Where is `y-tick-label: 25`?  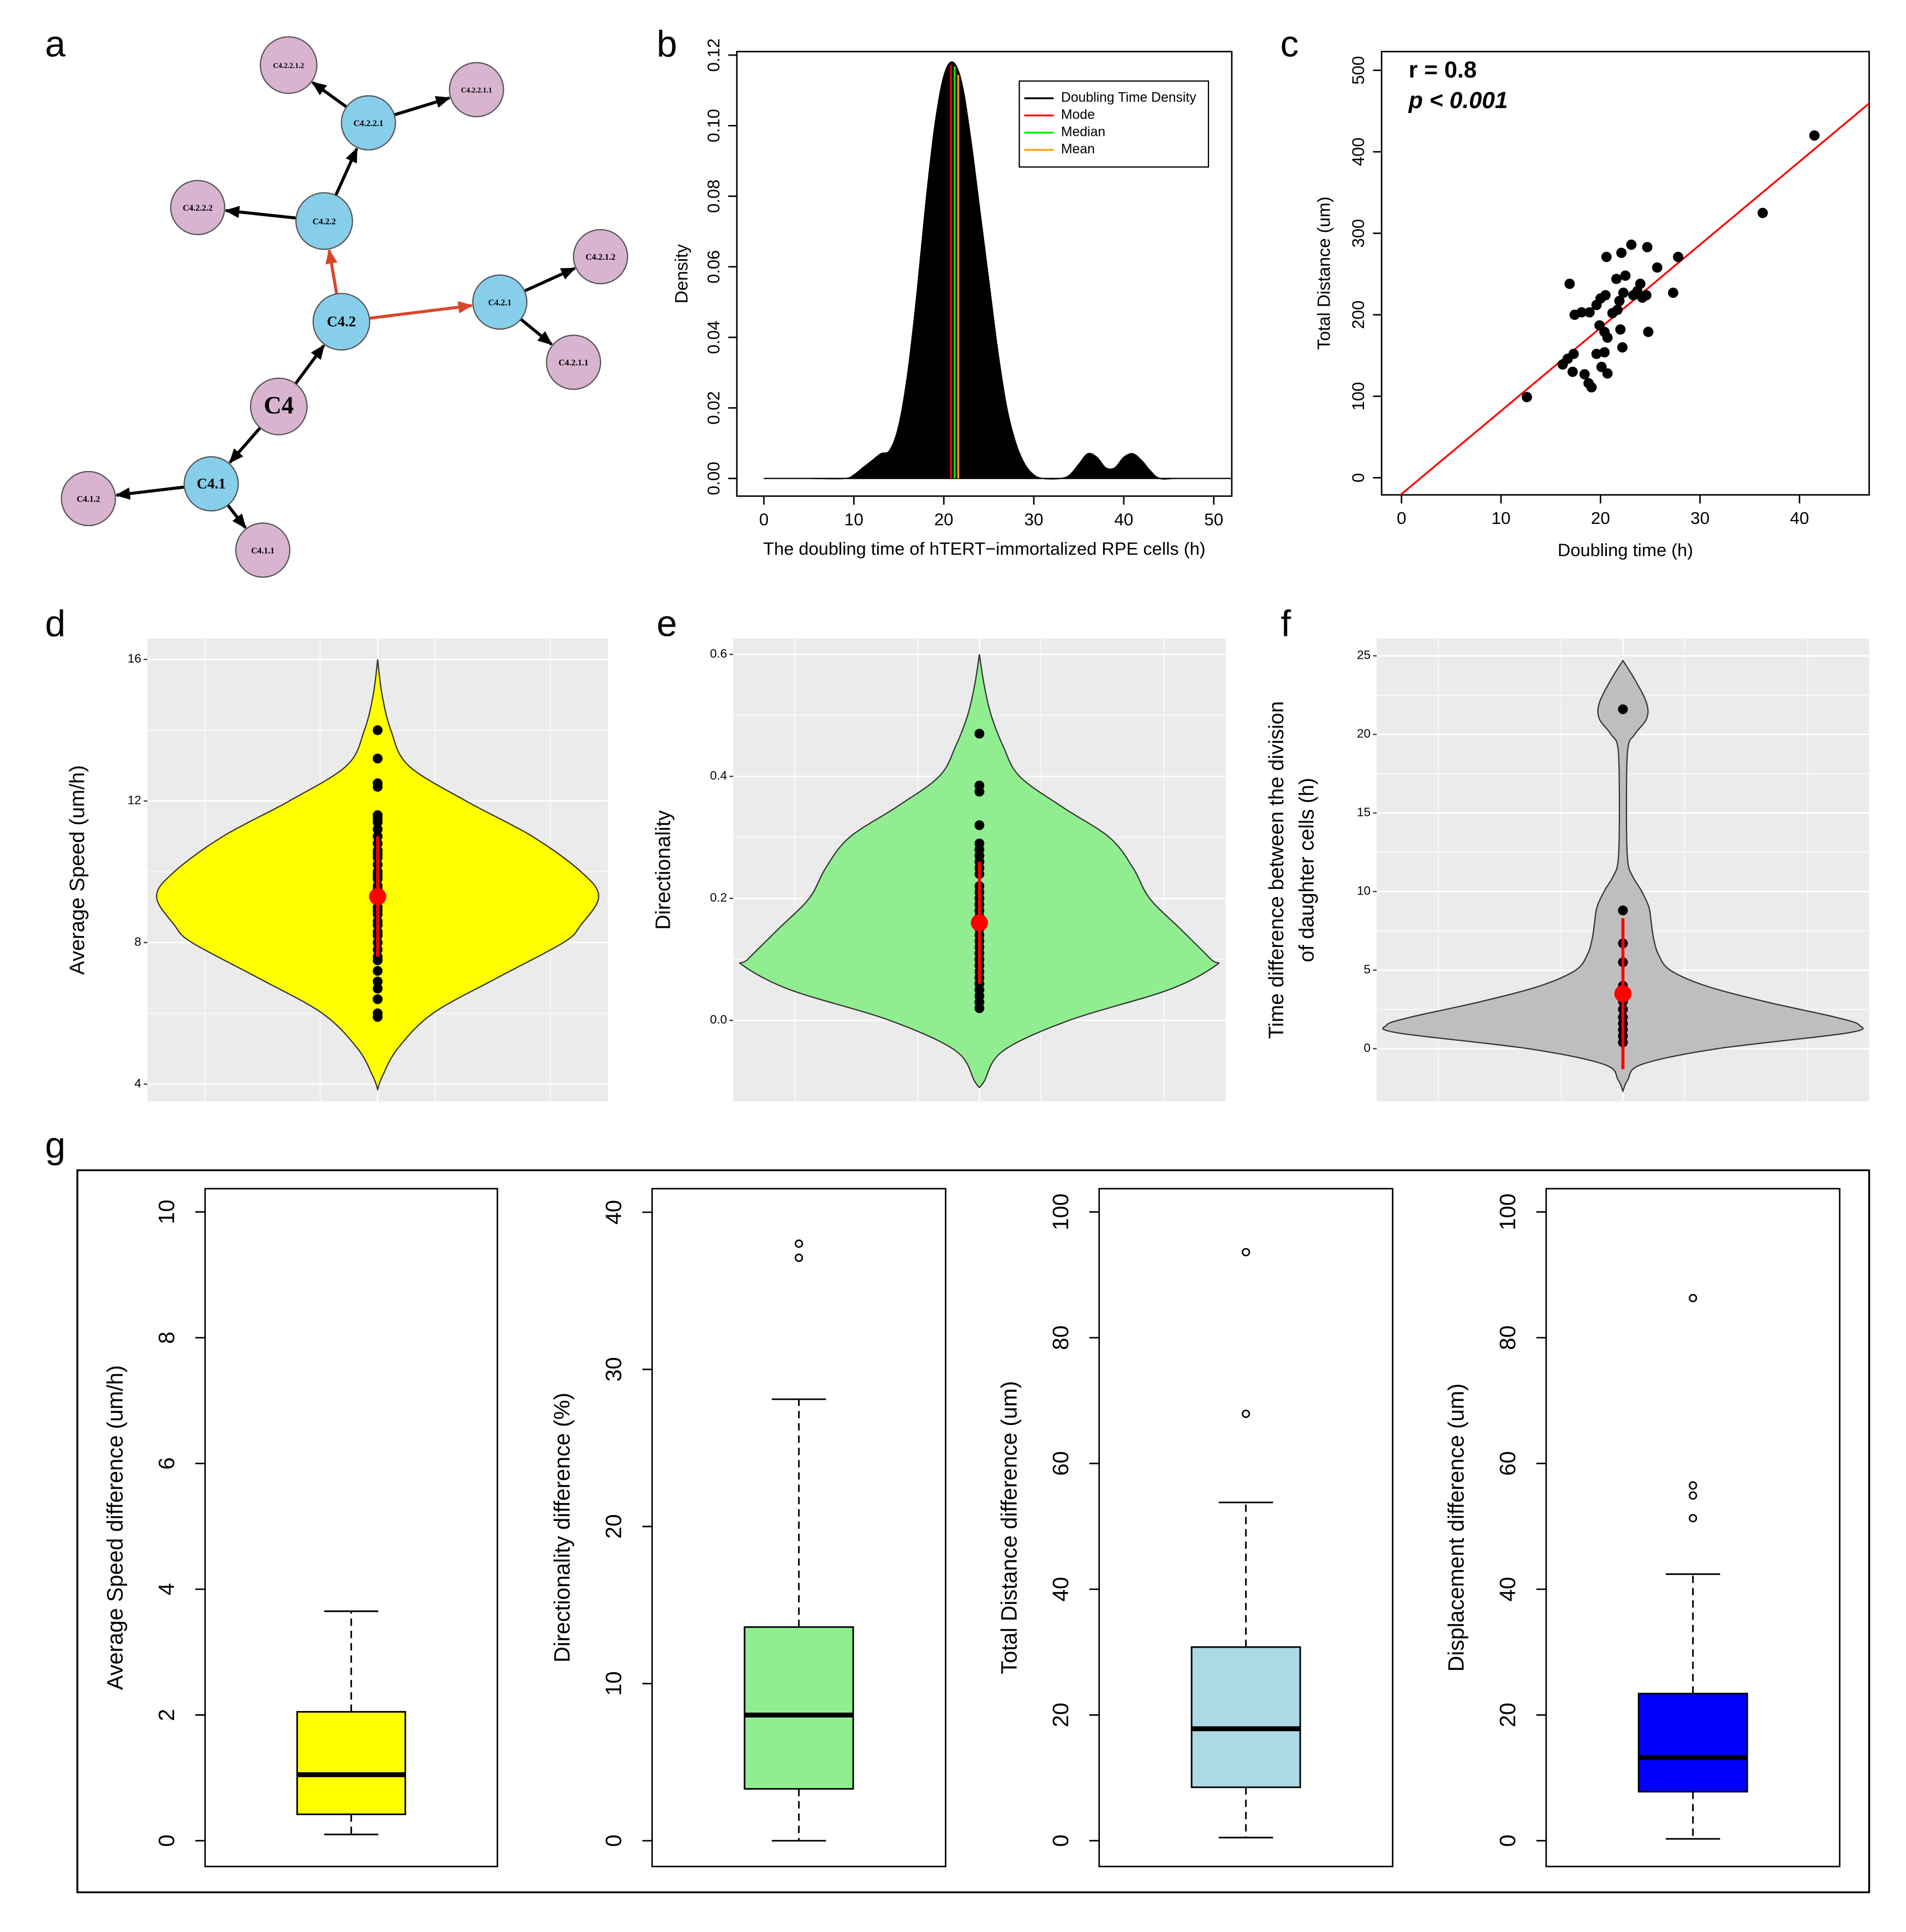
y-tick-label: 25 is located at coordinates (1364, 655).